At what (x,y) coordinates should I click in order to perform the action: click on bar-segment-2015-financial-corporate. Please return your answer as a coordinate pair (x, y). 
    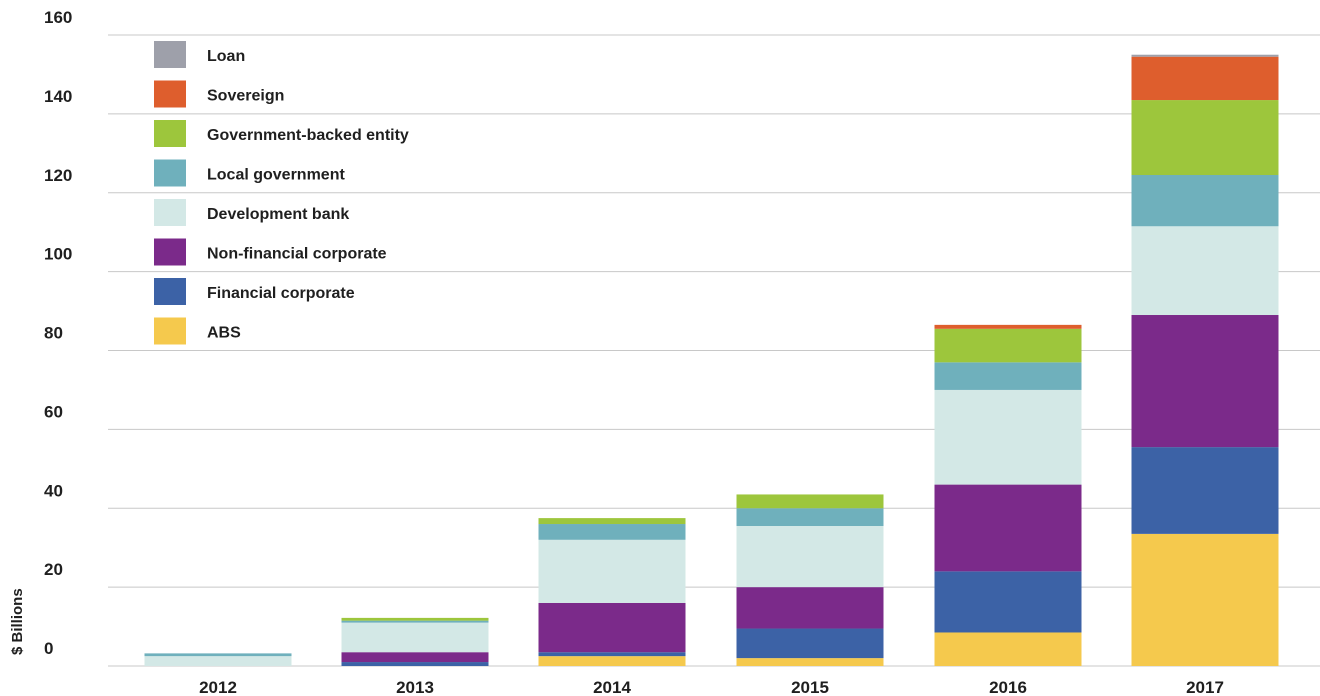
    Looking at the image, I should click on (810, 643).